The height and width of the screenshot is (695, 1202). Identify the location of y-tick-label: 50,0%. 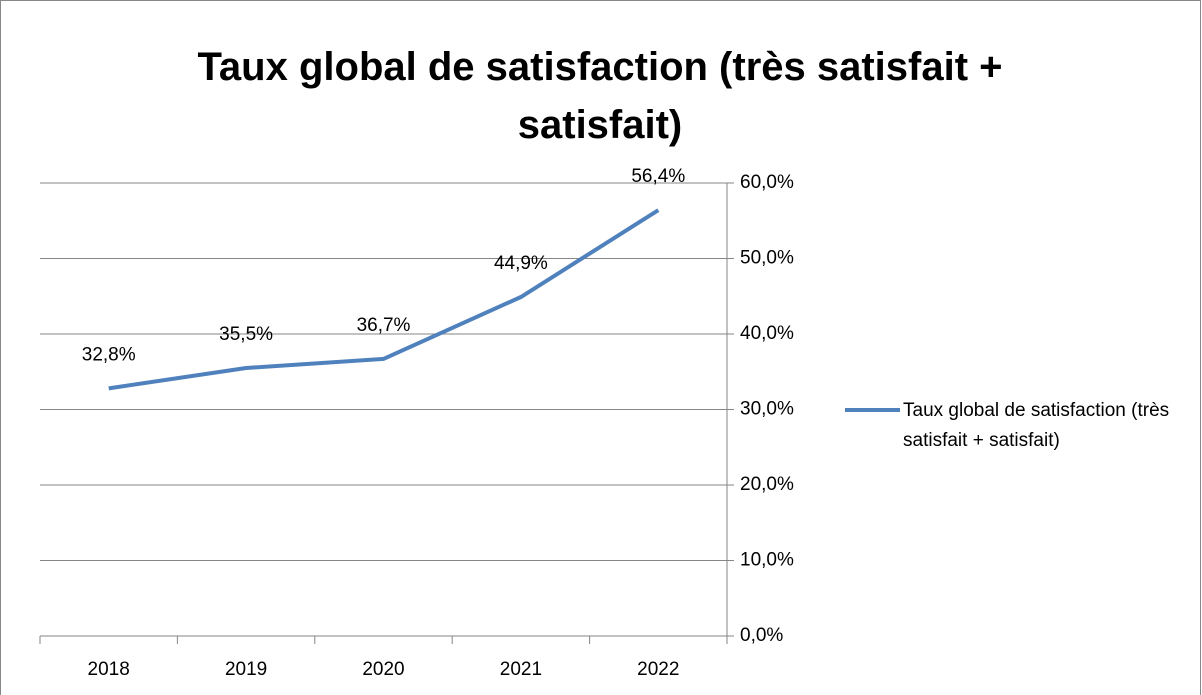
(767, 258).